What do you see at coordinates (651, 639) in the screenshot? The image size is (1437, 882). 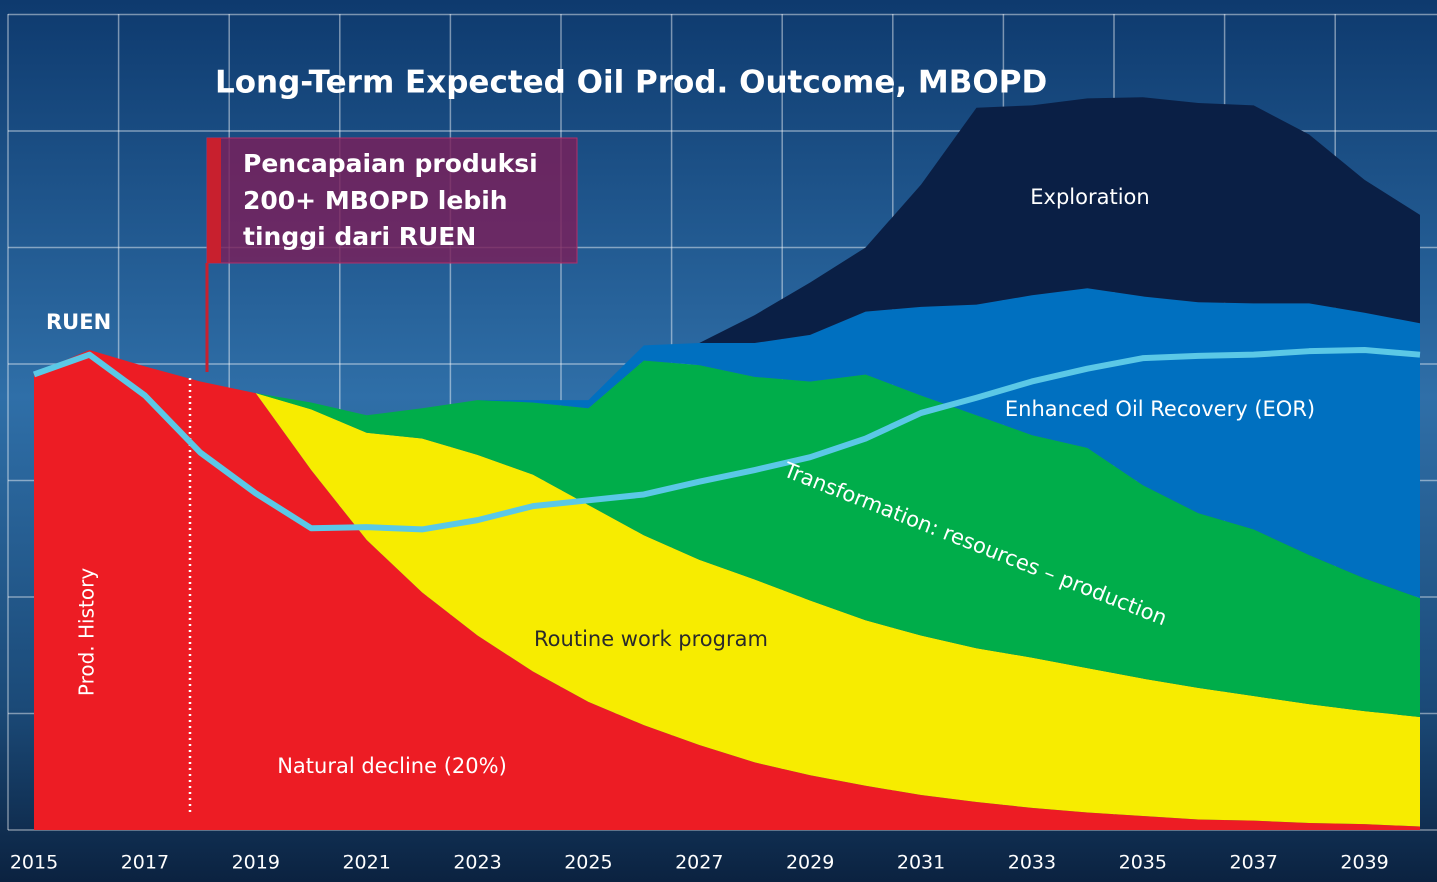 I see `series-label: Routine work program` at bounding box center [651, 639].